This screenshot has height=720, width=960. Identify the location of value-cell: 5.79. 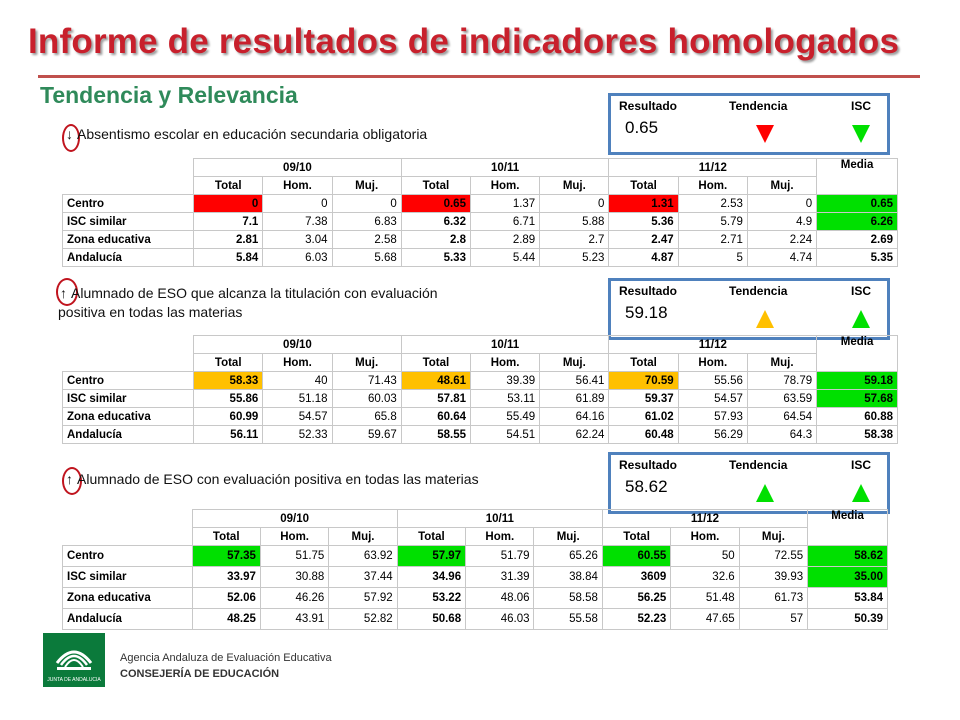
(712, 221).